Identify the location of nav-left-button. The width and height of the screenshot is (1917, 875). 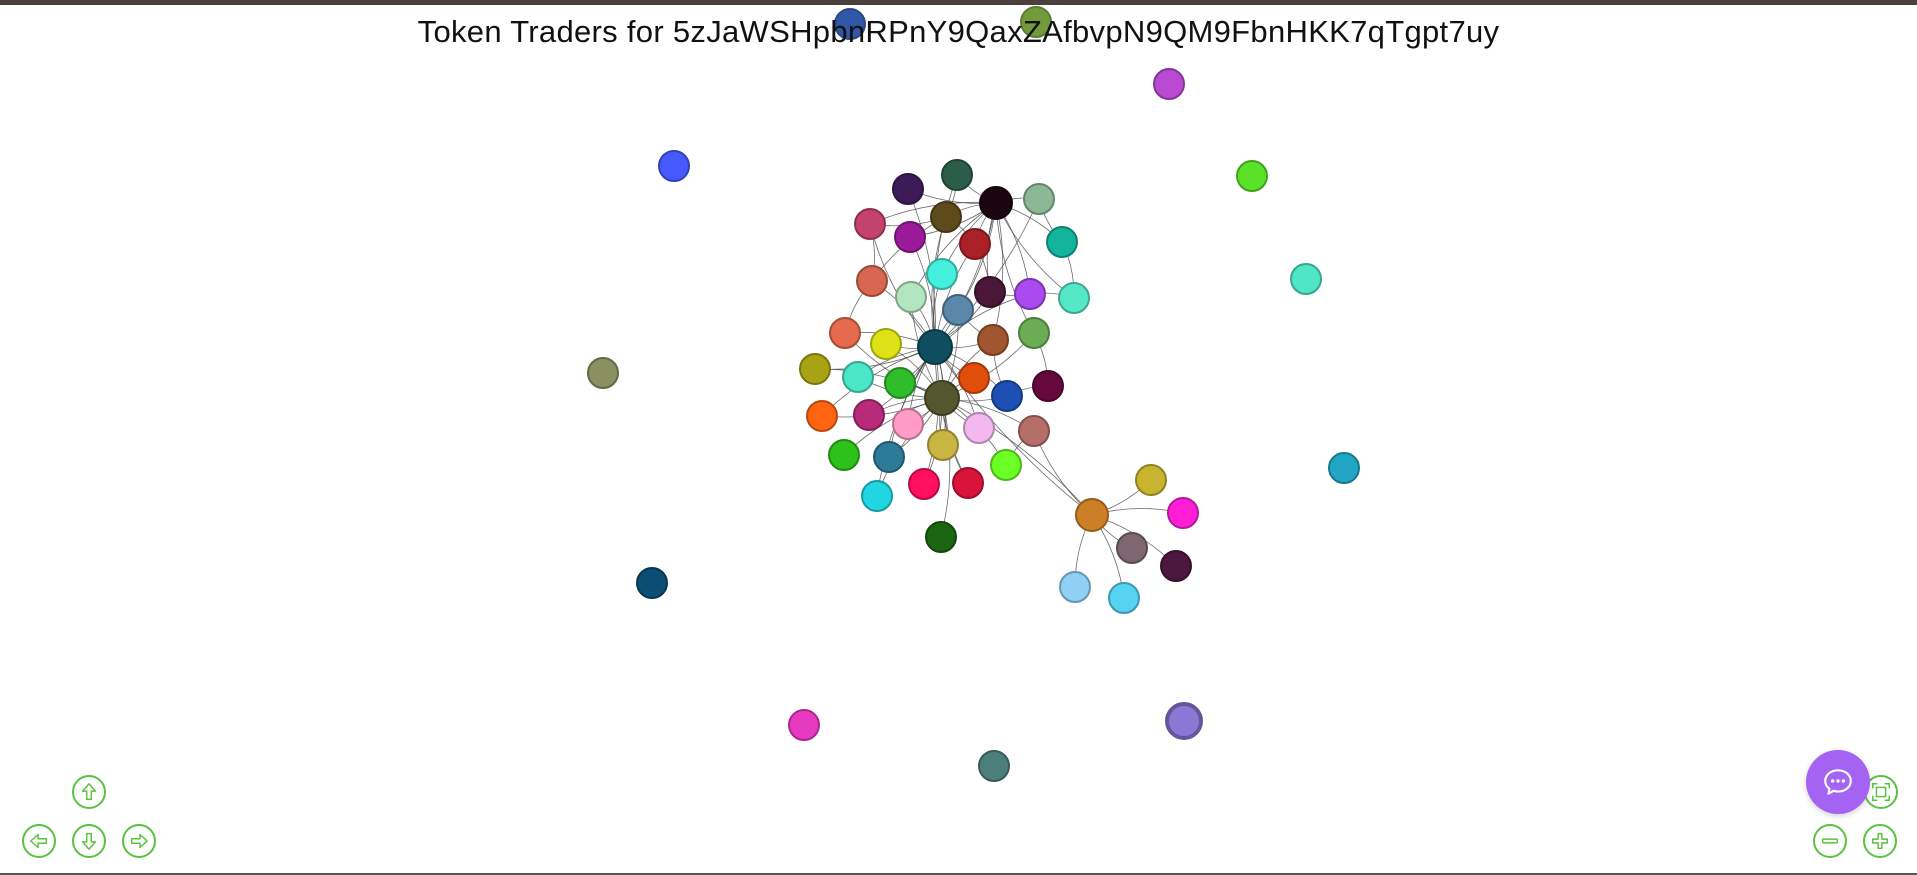
(39, 841).